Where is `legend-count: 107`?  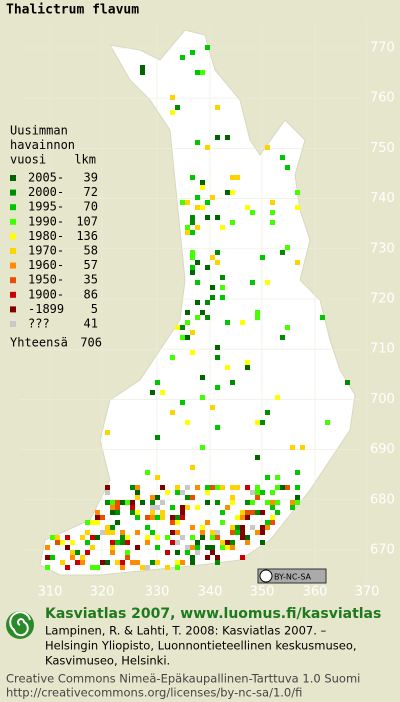 legend-count: 107 is located at coordinates (87, 221).